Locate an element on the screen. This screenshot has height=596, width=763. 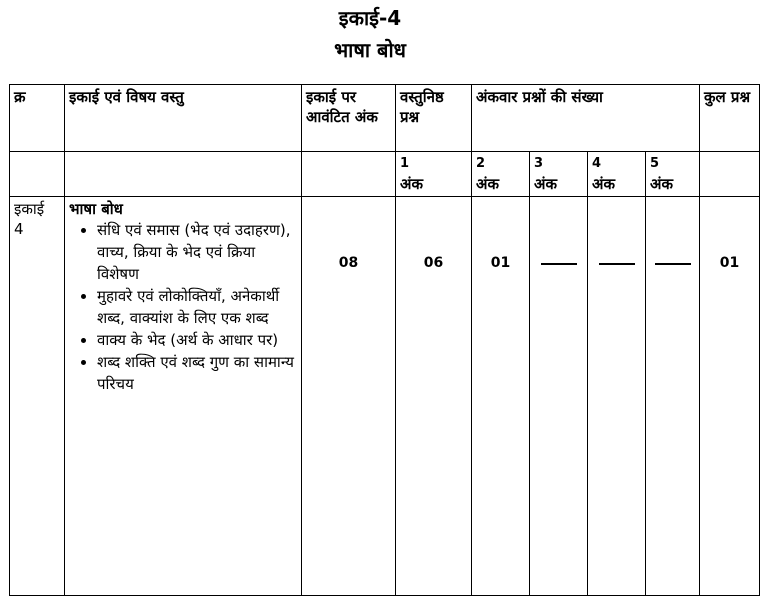
subheader-2-mark: 2 अंक is located at coordinates (500, 174).